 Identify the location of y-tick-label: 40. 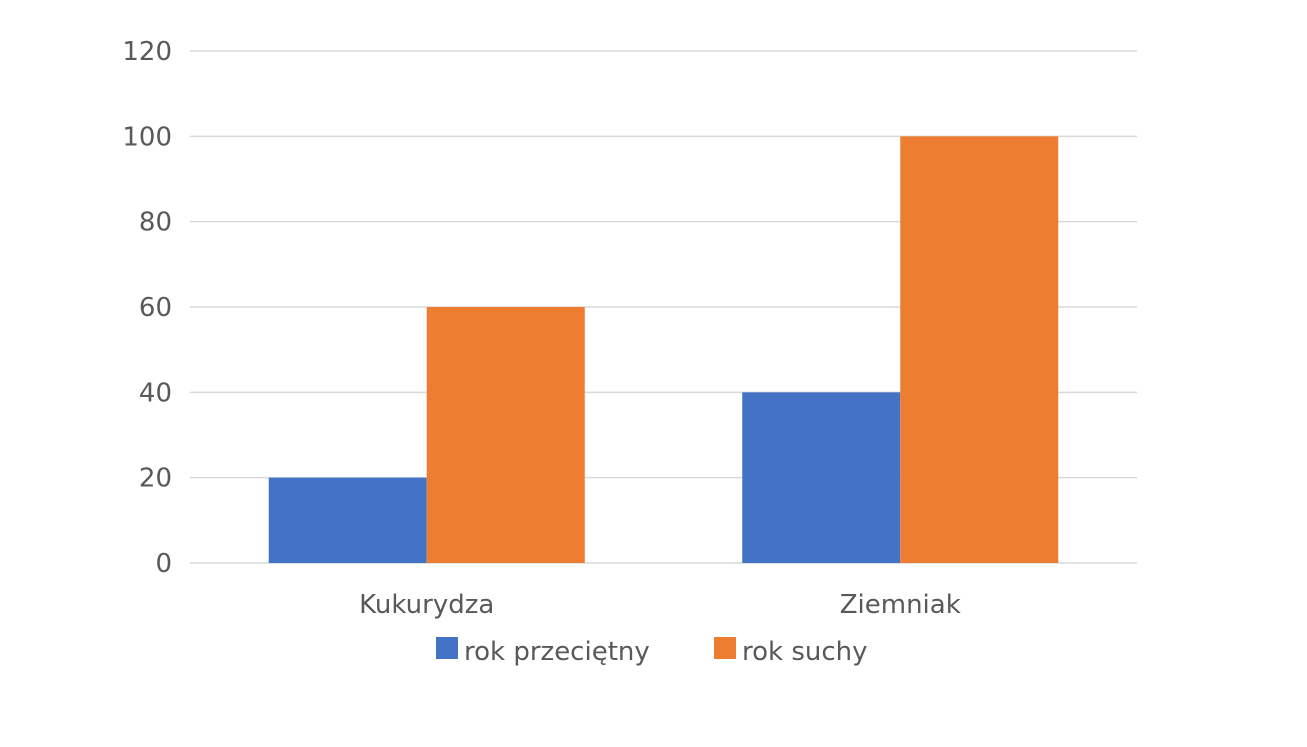
(155, 393).